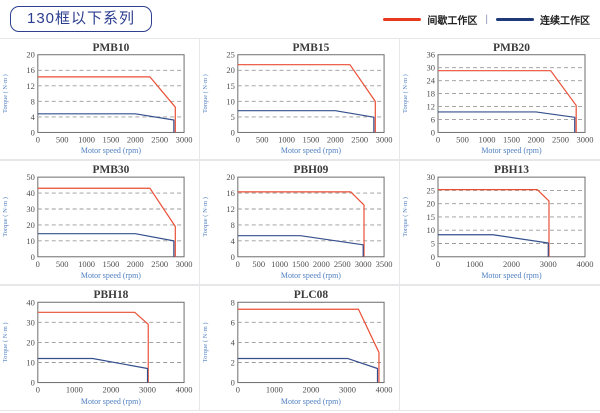 The image size is (600, 413). What do you see at coordinates (33, 101) in the screenshot?
I see `y-tick-label: 8` at bounding box center [33, 101].